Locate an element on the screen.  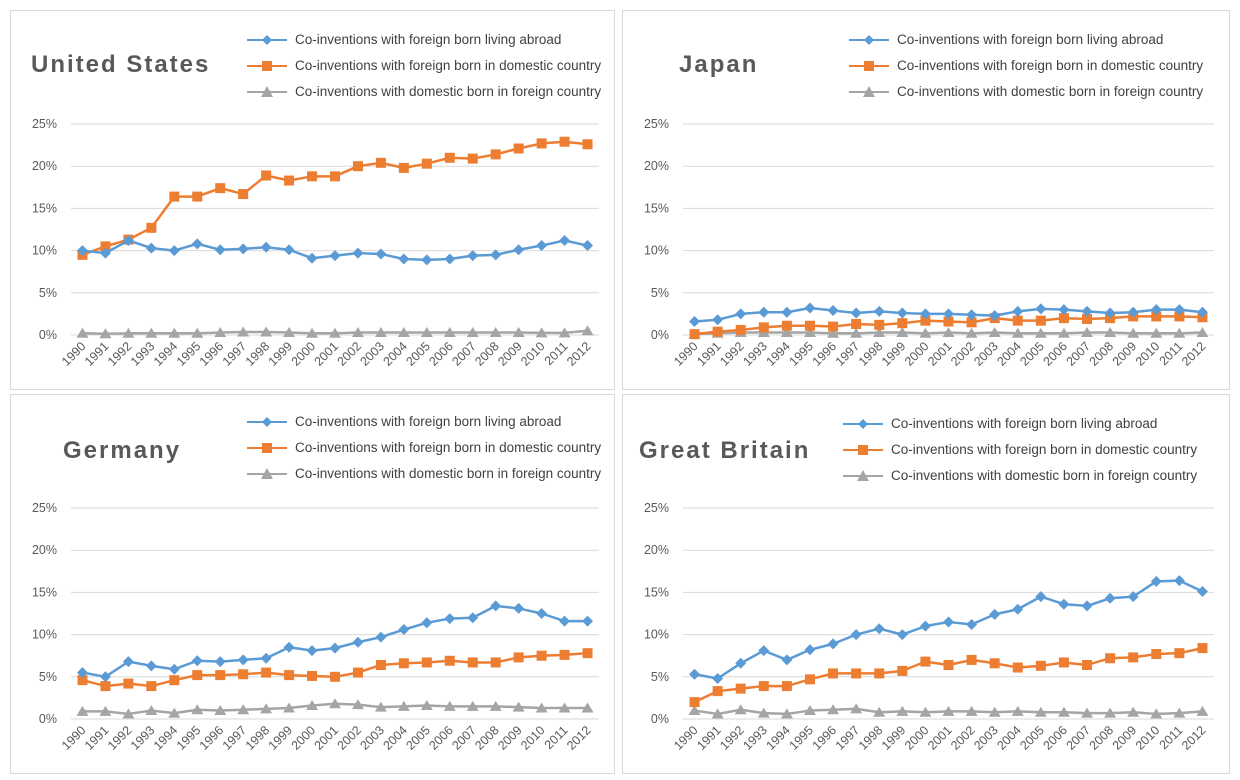
x-tick-label: 1990 is located at coordinates (74, 738).